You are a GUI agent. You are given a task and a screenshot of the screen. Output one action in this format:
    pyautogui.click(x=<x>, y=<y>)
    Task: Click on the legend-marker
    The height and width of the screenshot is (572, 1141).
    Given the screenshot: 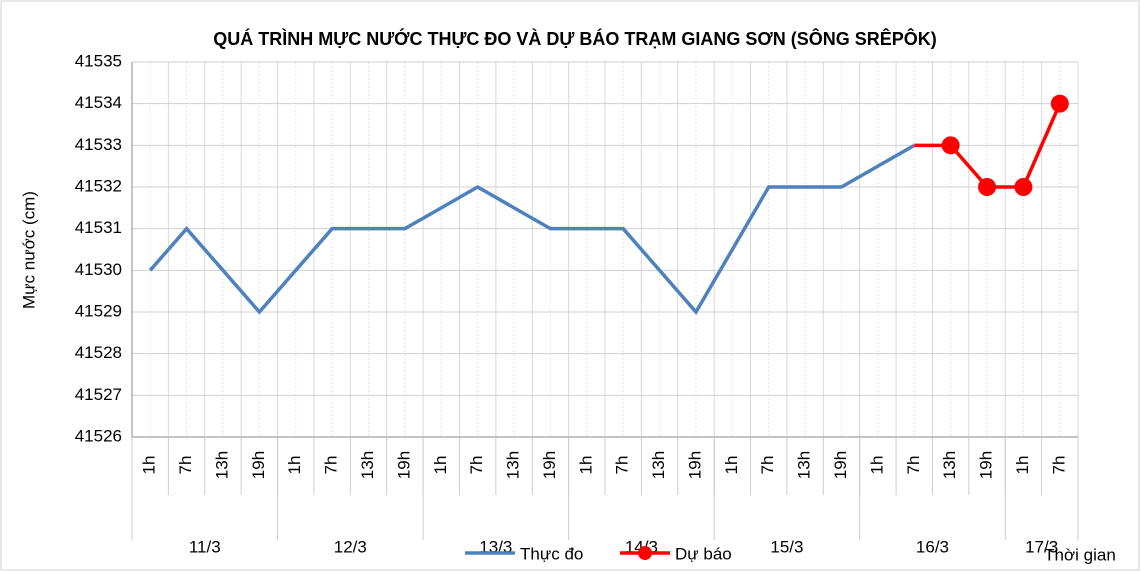 What is the action you would take?
    pyautogui.click(x=645, y=553)
    